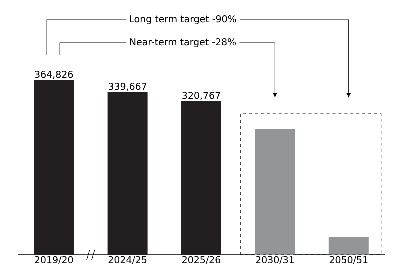  What do you see at coordinates (54, 75) in the screenshot?
I see `data-label: 364,826` at bounding box center [54, 75].